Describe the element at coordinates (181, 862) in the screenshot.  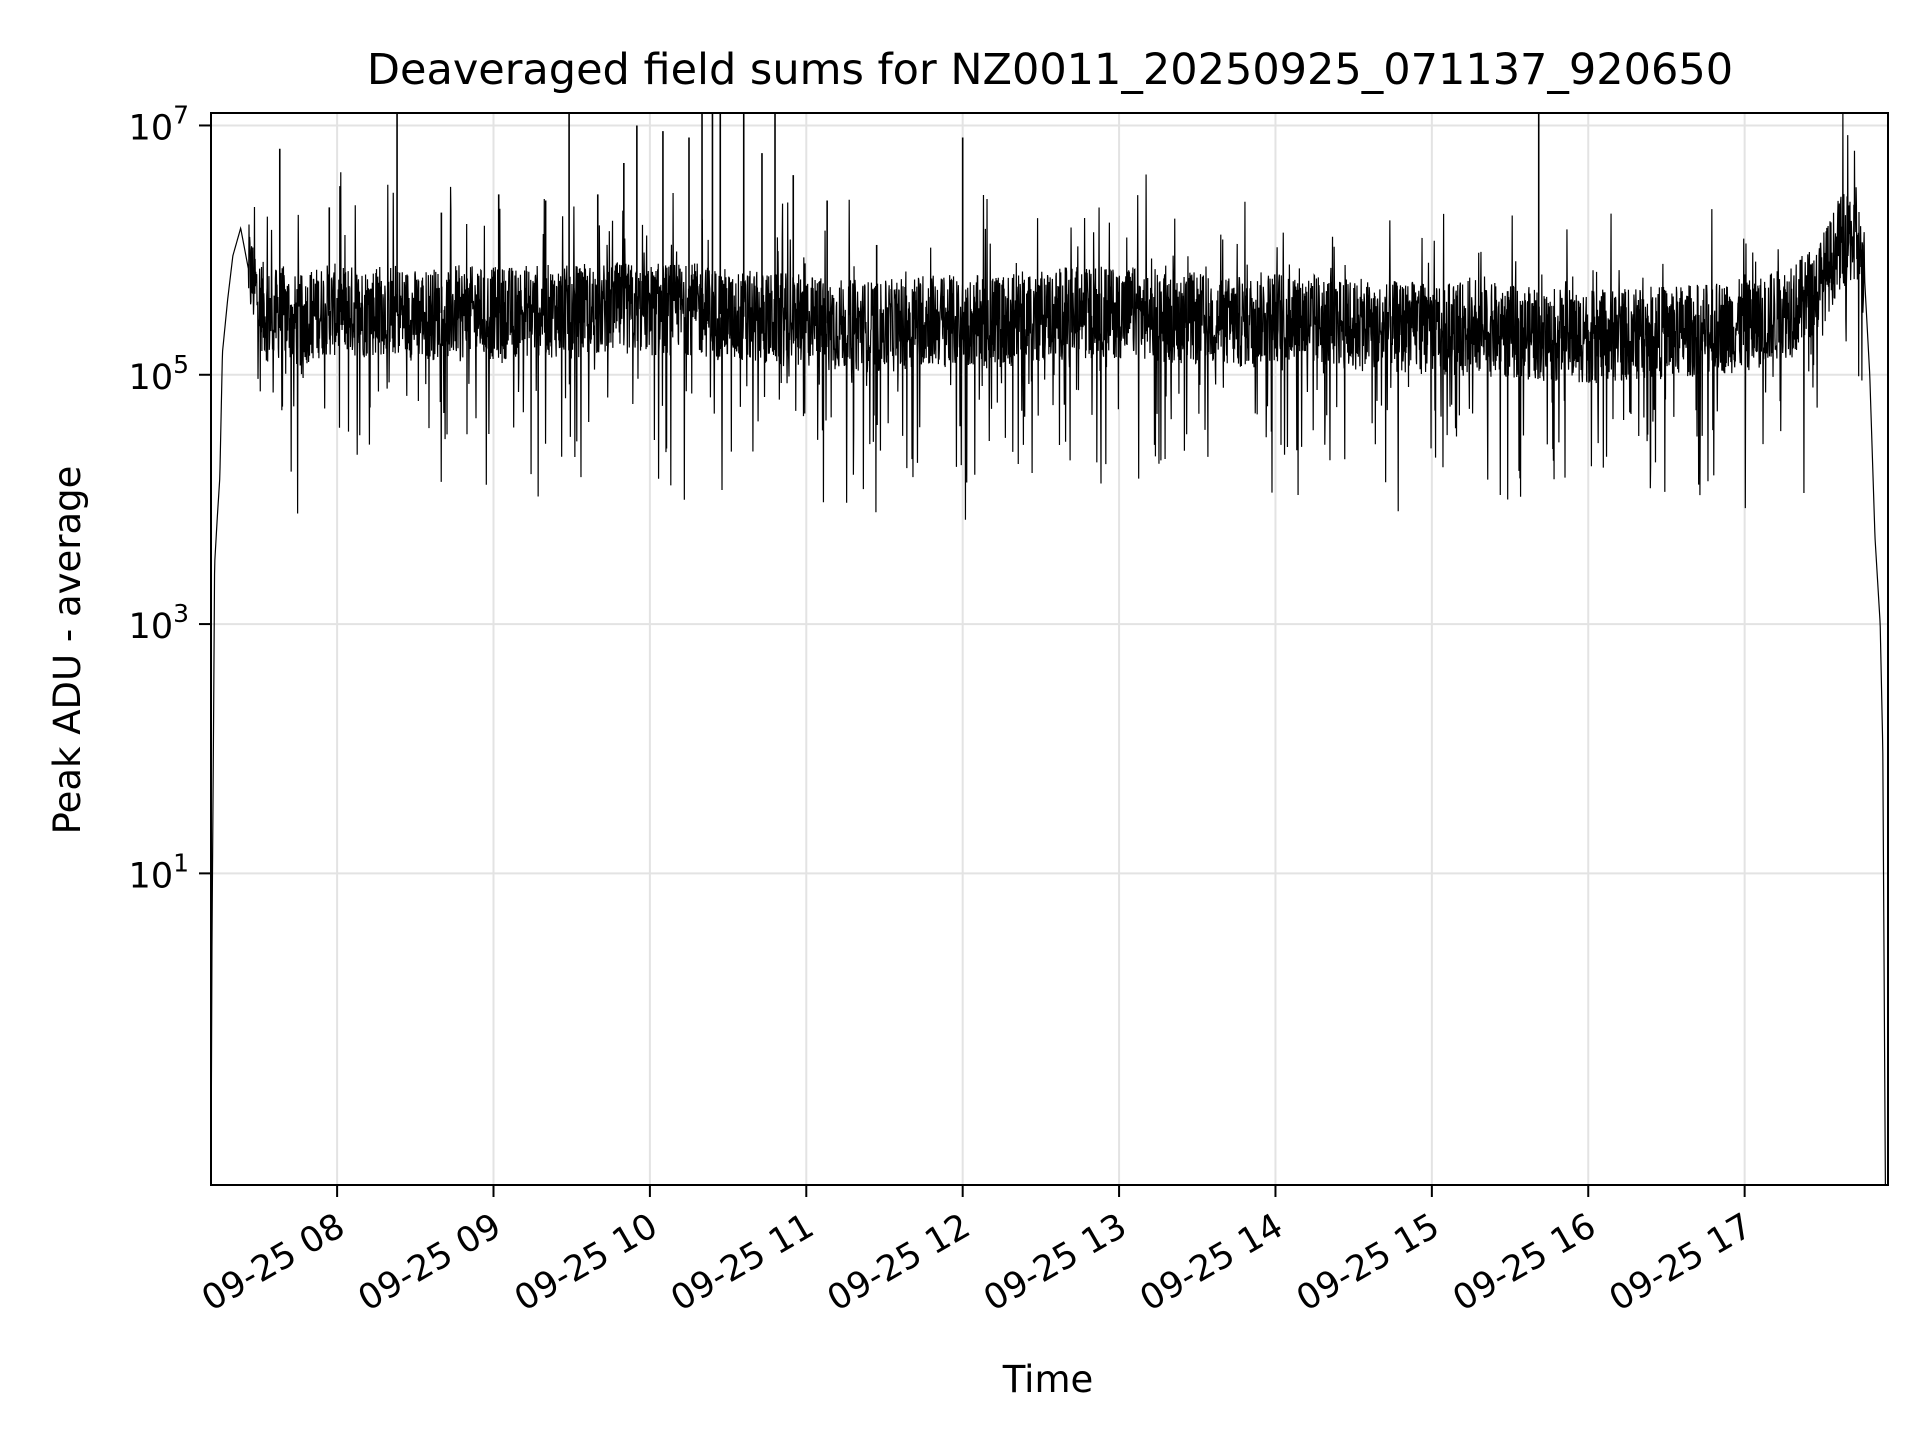
I see `y-tick-exponent: 1` at that location.